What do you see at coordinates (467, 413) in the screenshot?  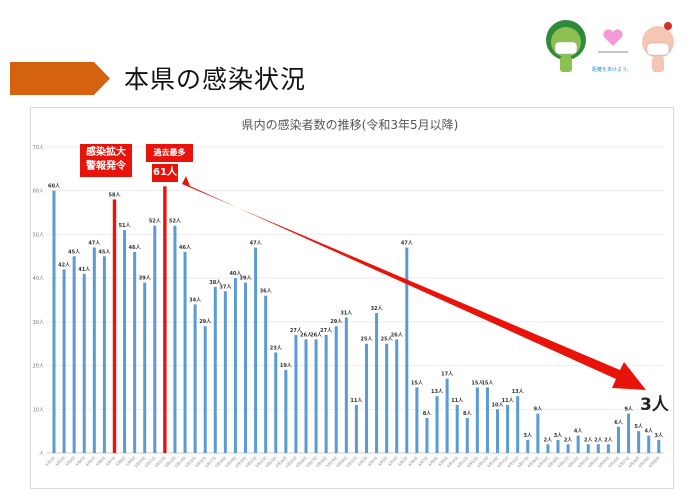 I see `data-label: 8人` at bounding box center [467, 413].